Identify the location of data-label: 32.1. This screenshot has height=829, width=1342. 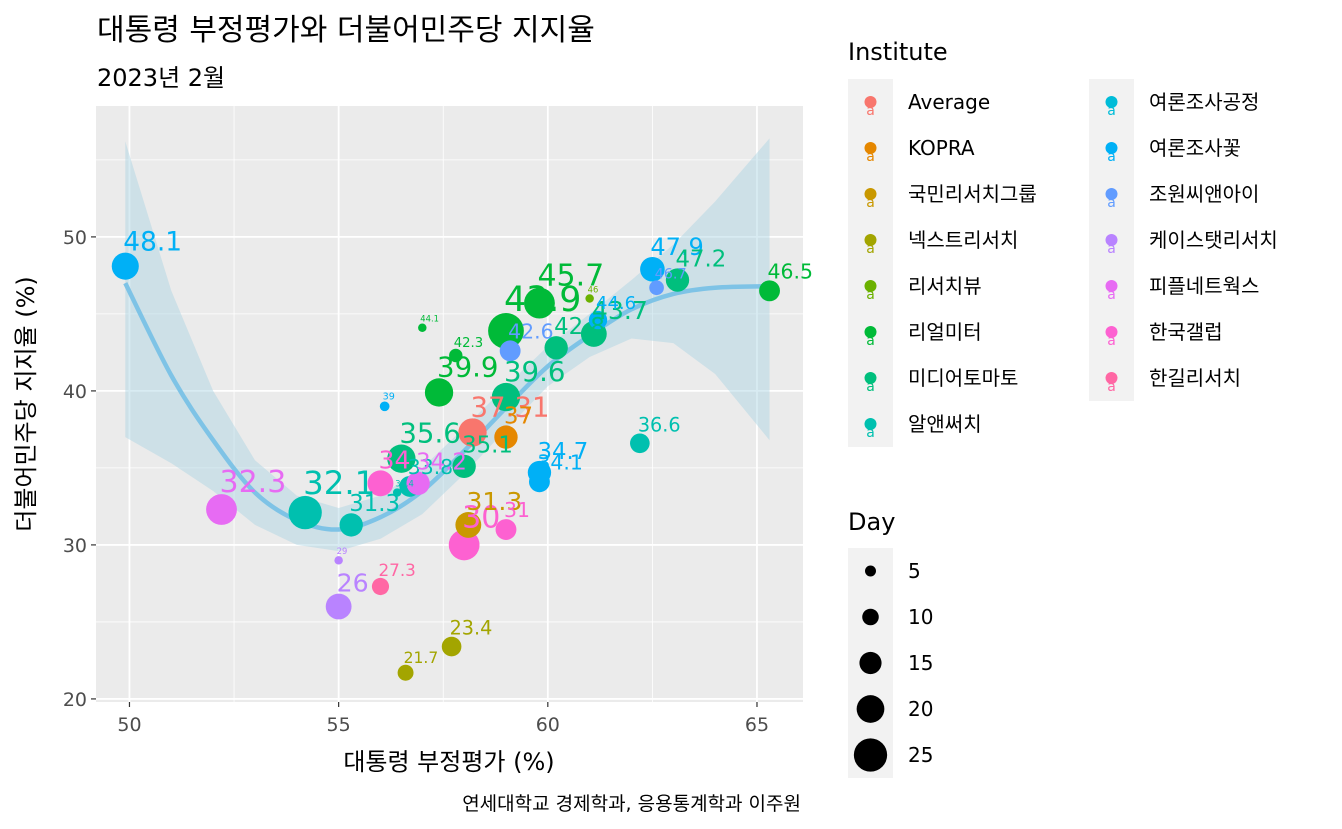
(339, 483).